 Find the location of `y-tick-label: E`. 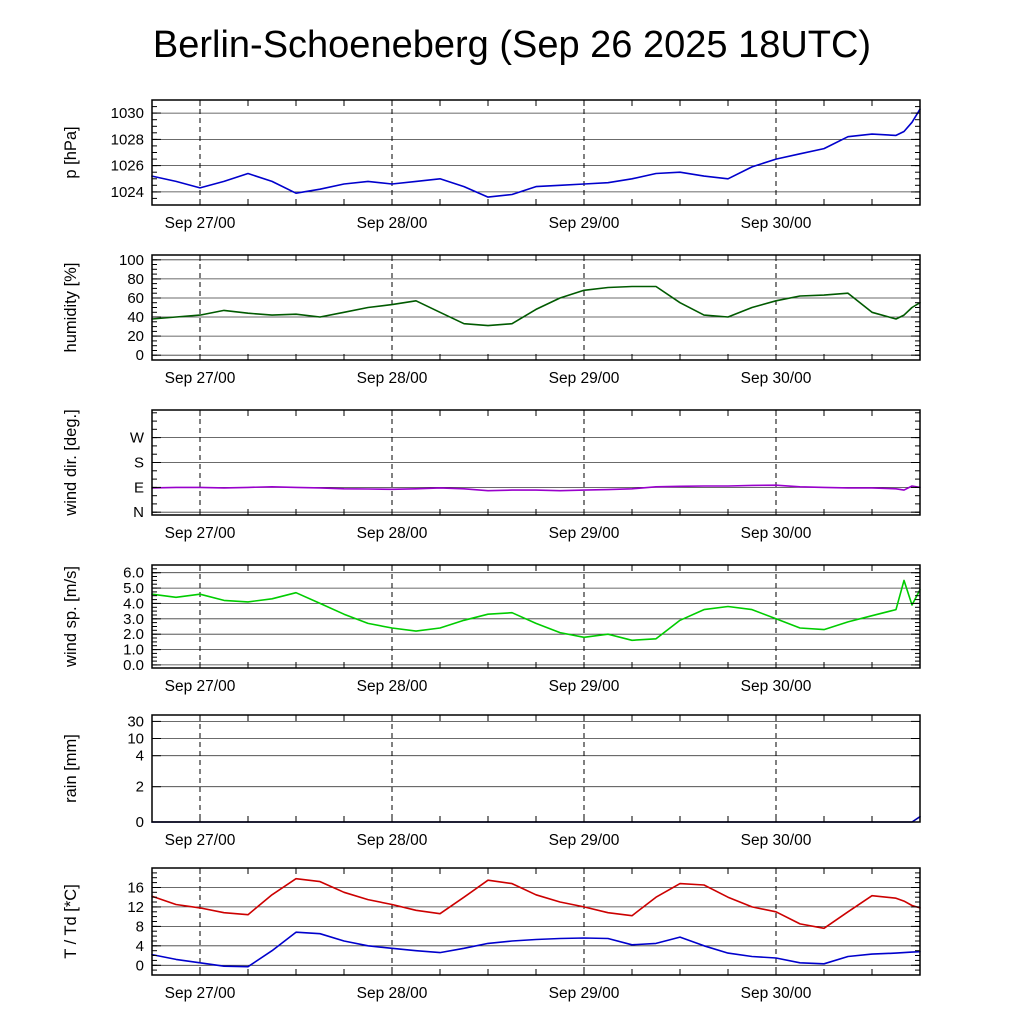

y-tick-label: E is located at coordinates (139, 487).